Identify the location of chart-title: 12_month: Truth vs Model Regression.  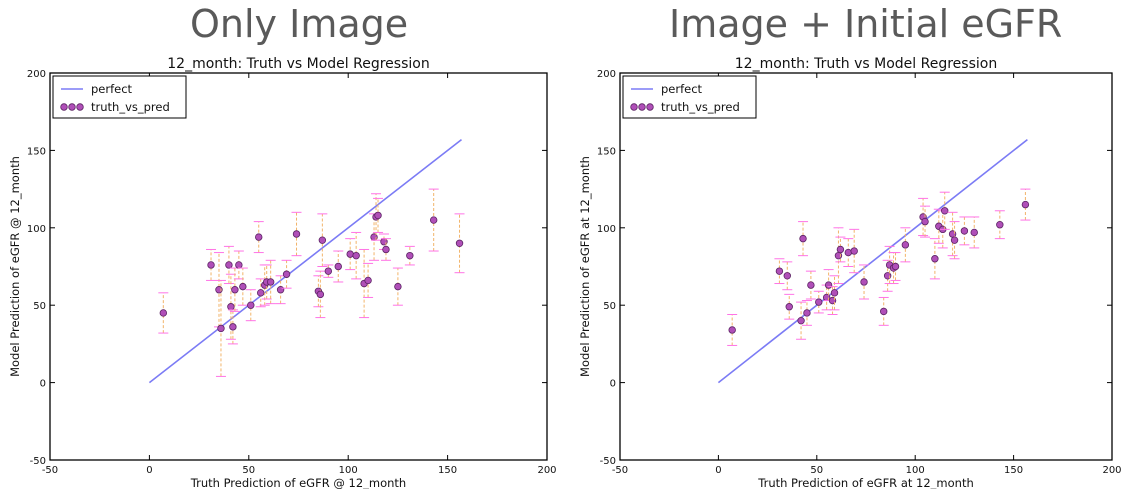
(298, 64).